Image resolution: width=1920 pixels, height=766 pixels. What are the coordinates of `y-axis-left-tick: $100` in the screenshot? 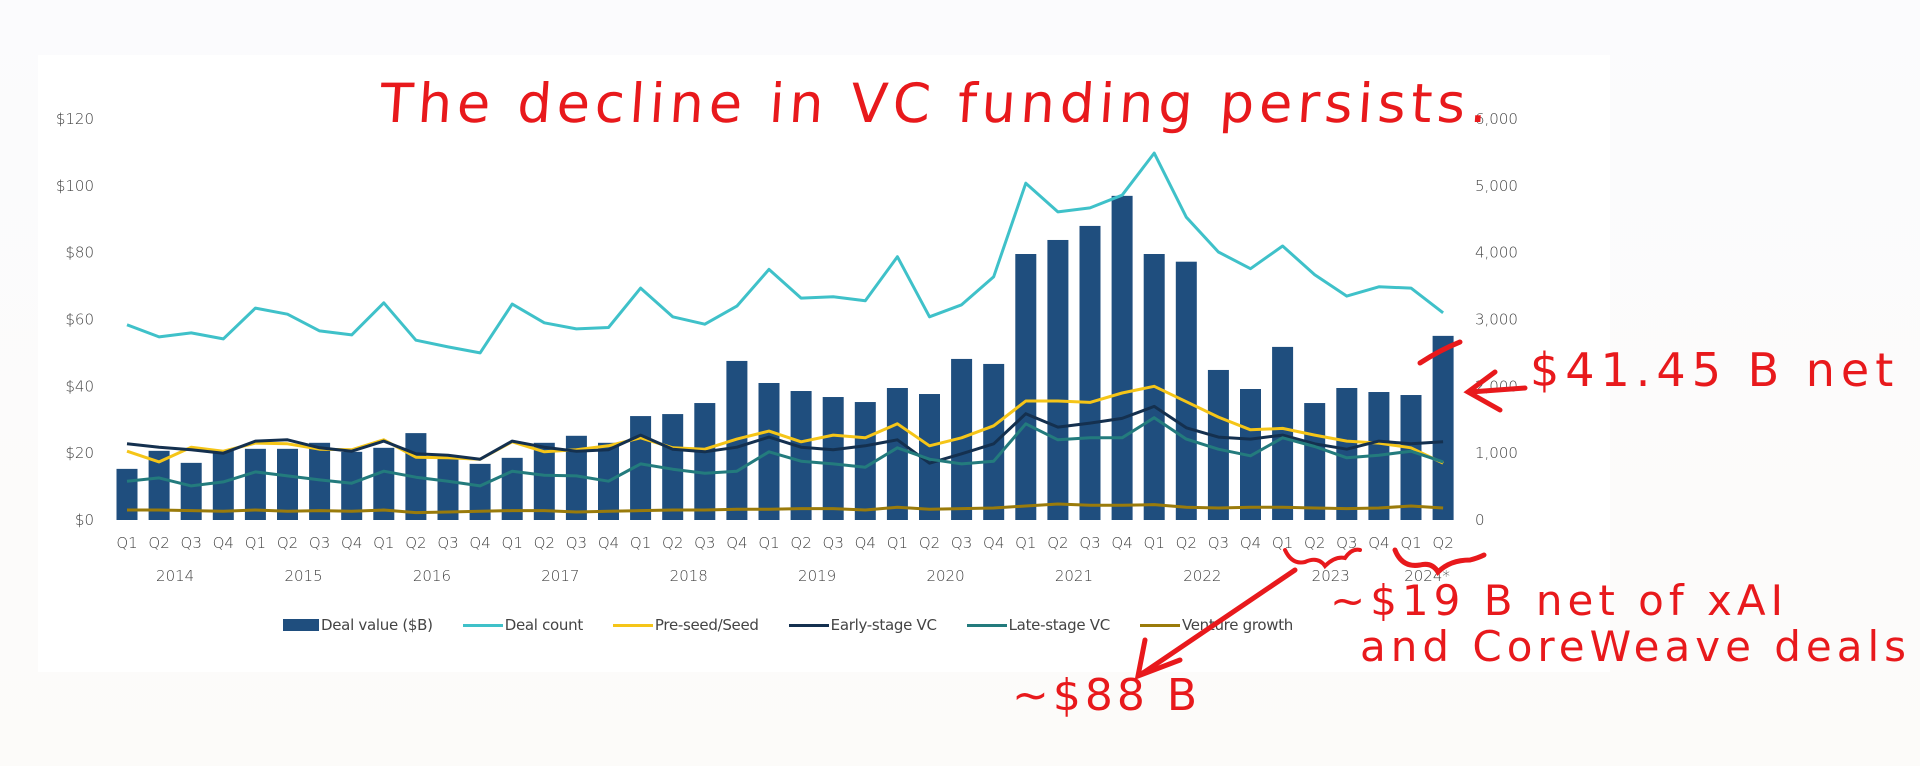 It's located at (75, 186).